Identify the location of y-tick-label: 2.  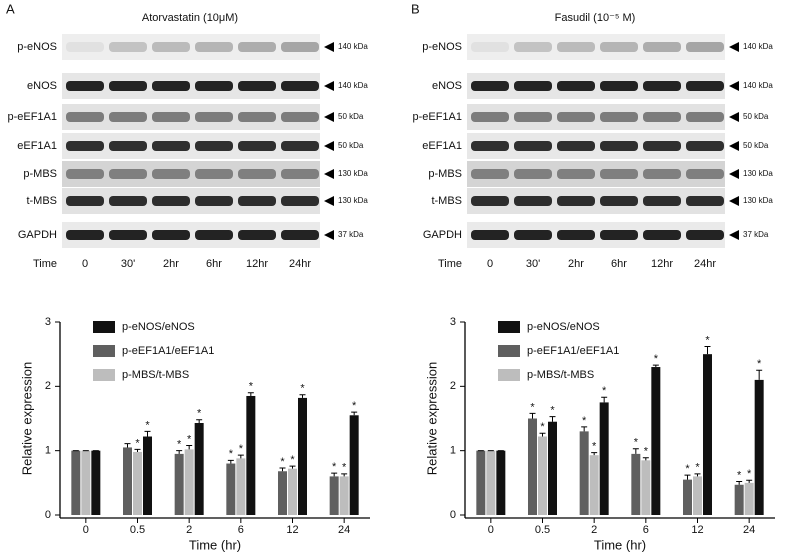
(453, 386).